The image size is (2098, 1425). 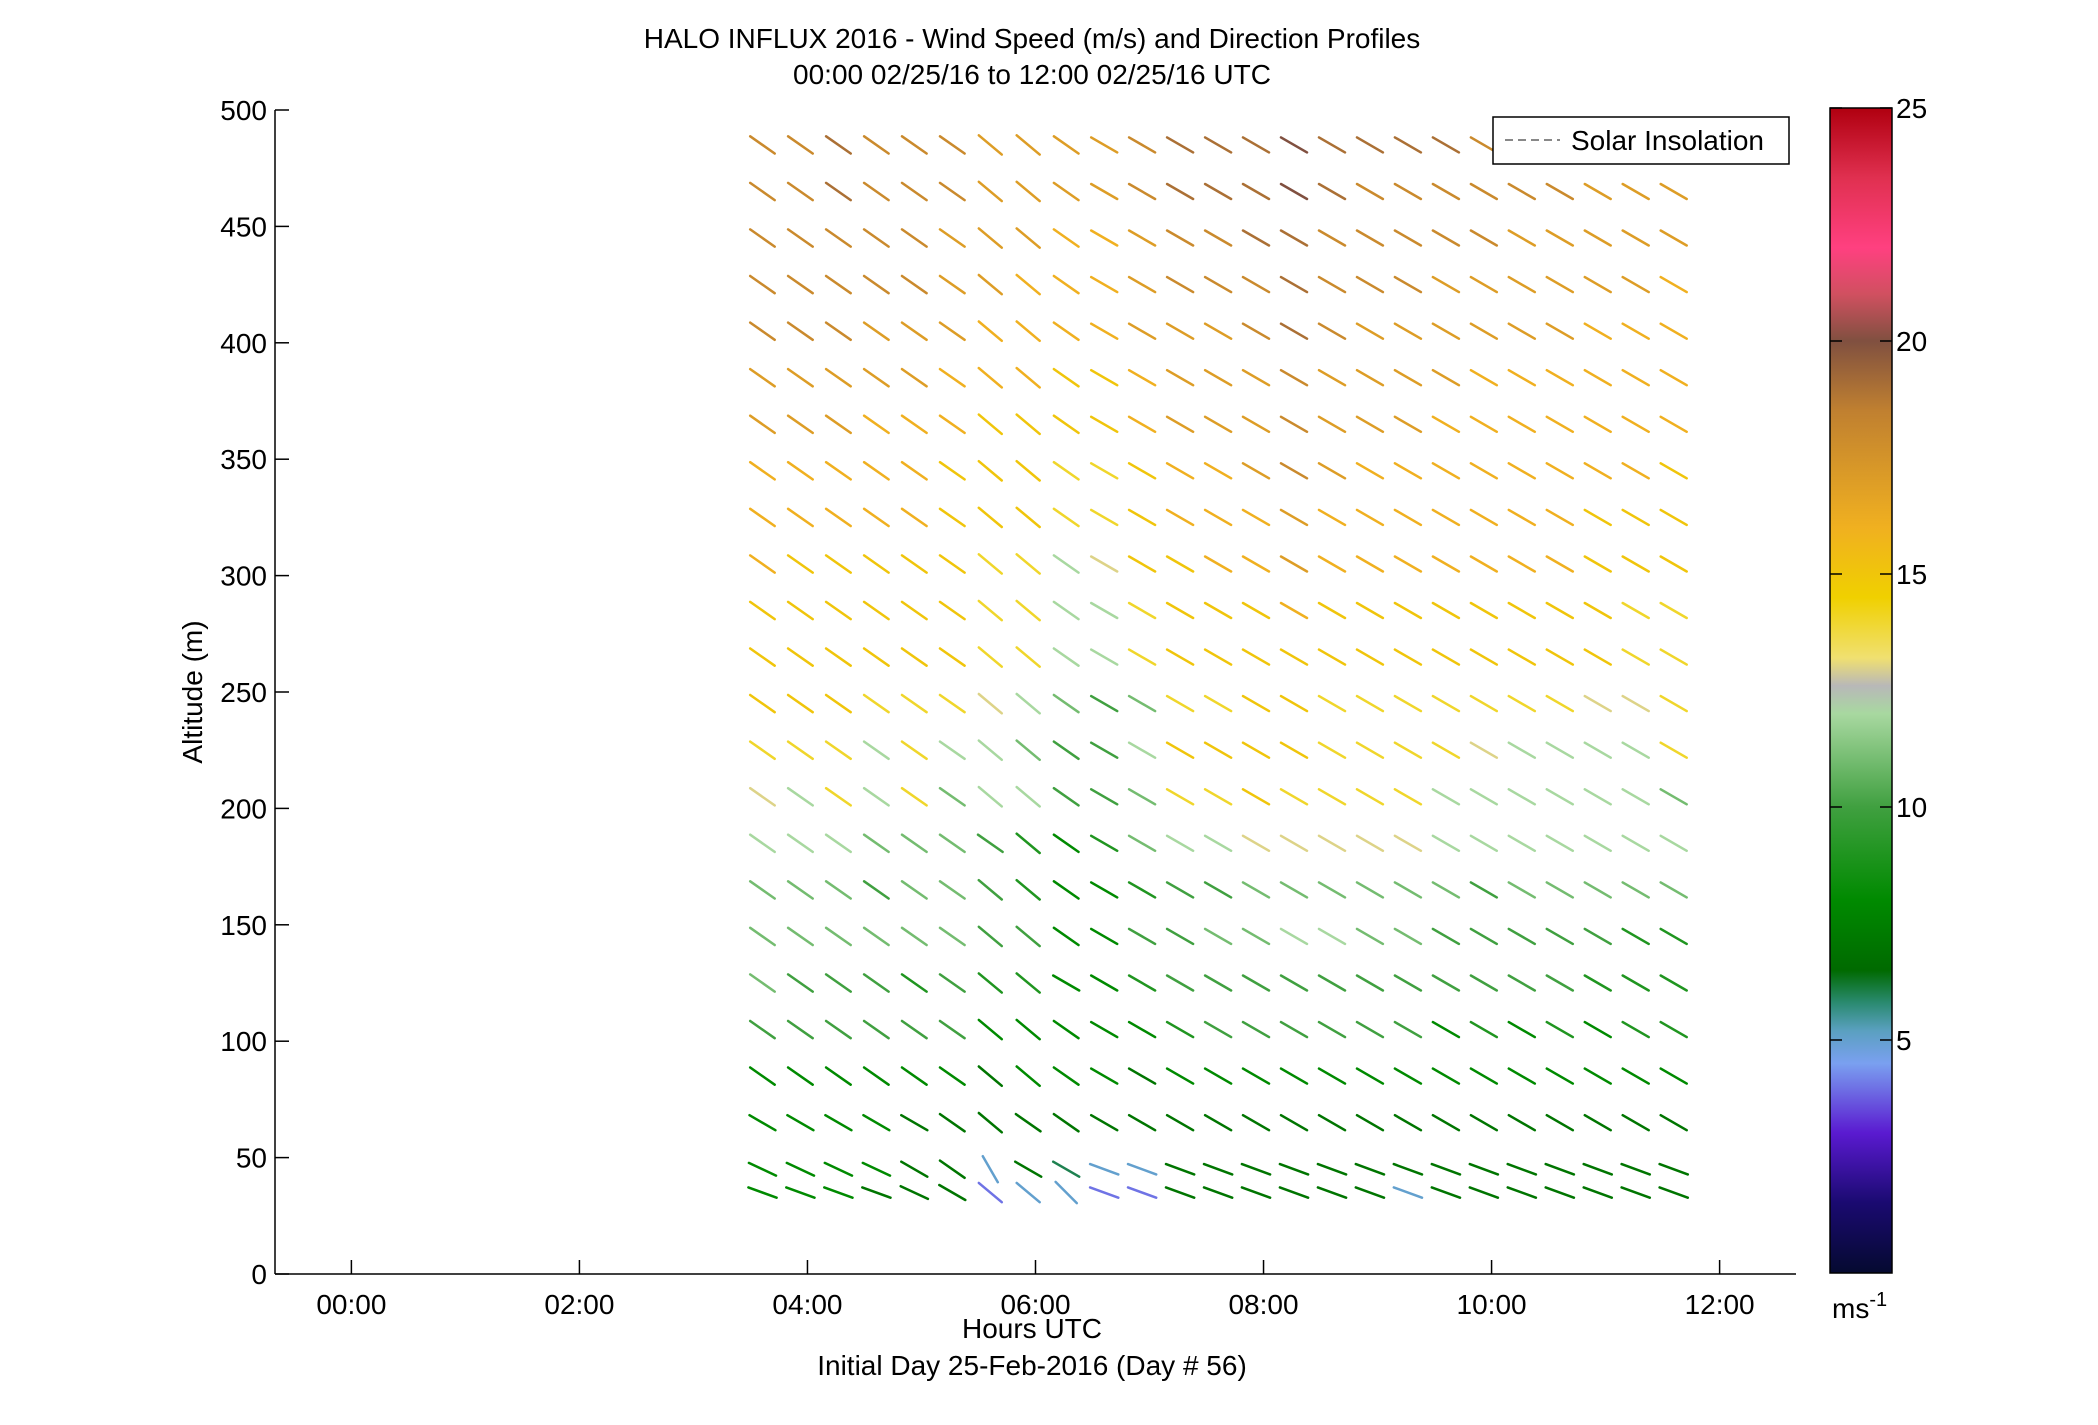 What do you see at coordinates (1667, 140) in the screenshot?
I see `legend-label-solar: Solar Insolation` at bounding box center [1667, 140].